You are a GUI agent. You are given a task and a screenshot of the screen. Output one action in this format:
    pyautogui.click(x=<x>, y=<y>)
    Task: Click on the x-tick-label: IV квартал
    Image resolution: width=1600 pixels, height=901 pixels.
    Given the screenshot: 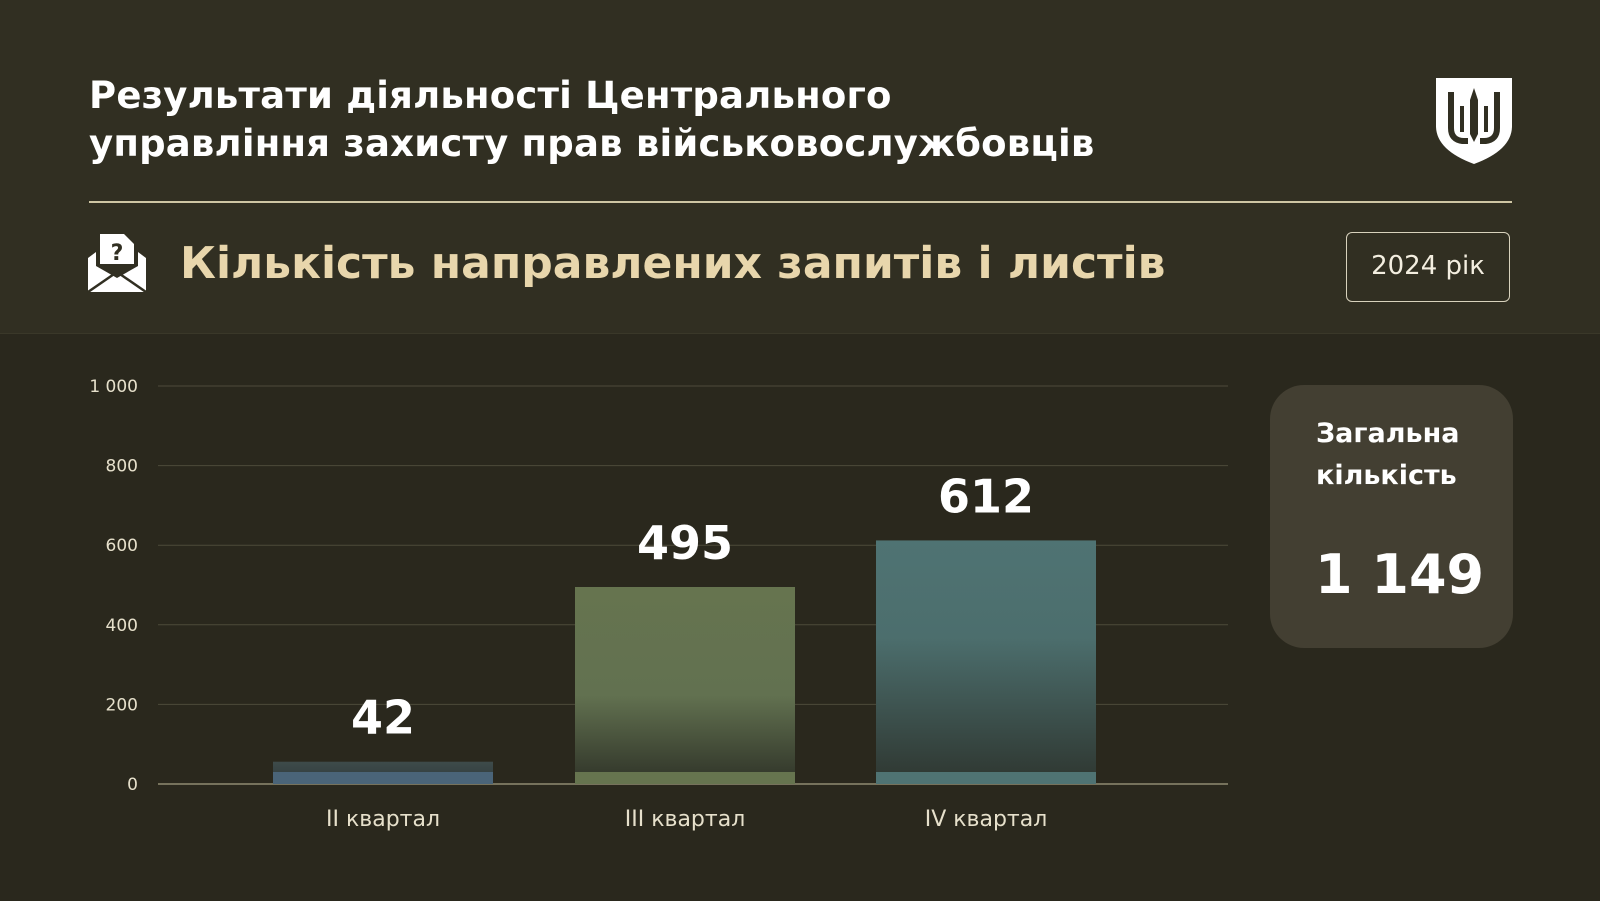 What is the action you would take?
    pyautogui.click(x=986, y=819)
    